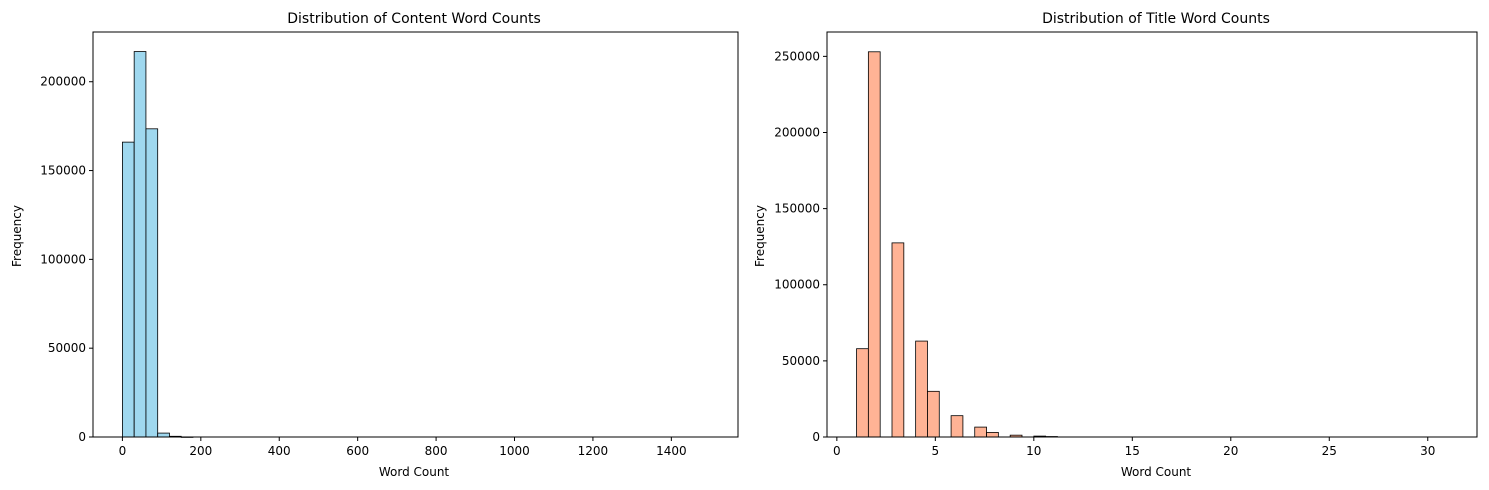  I want to click on x-tick-label: 5, so click(936, 451).